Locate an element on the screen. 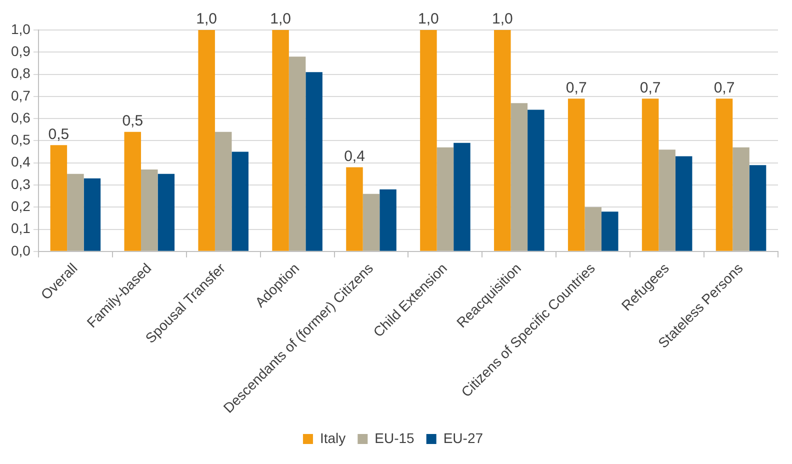 Image resolution: width=792 pixels, height=464 pixels. y-tick-label: 0,6 is located at coordinates (20, 117).